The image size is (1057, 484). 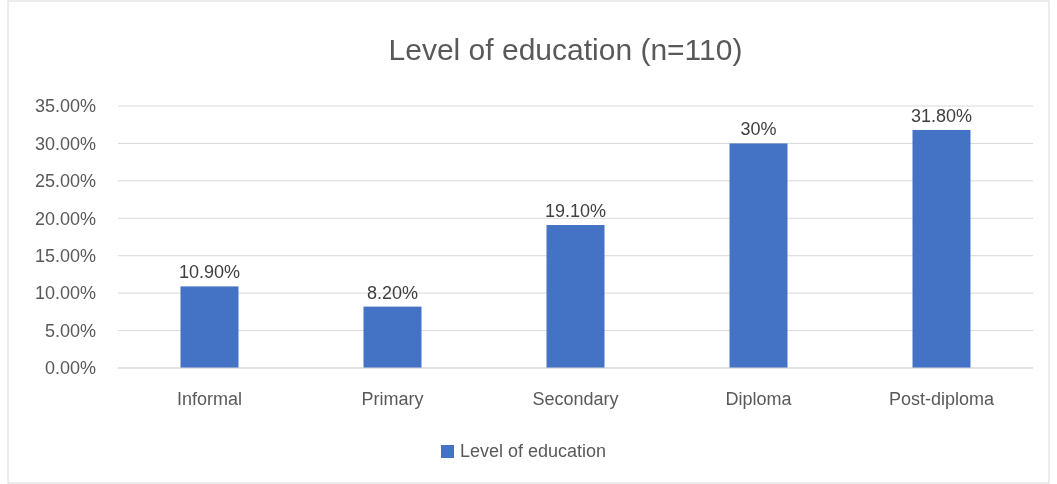 I want to click on y-tick-label: 20.00%, so click(x=65, y=218).